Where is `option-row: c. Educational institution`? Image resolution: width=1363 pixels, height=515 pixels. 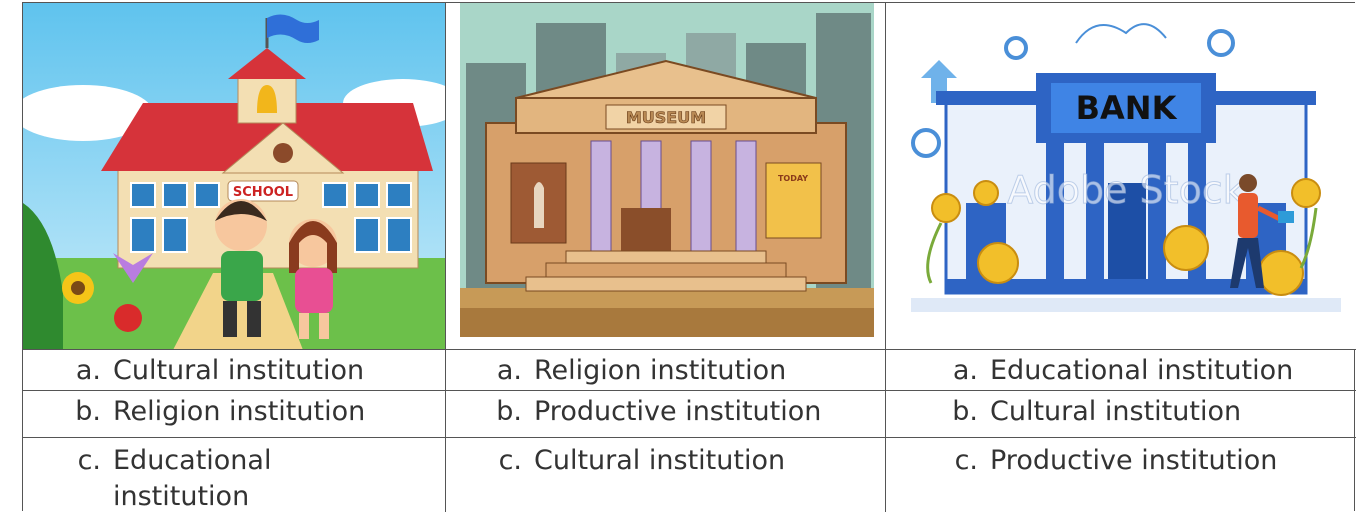
option-row: c. Educational institution is located at coordinates (234, 475).